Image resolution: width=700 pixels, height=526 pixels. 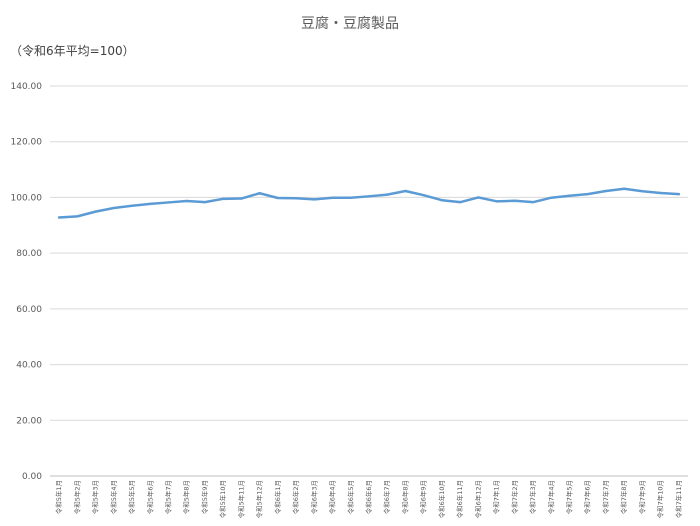 What do you see at coordinates (459, 499) in the screenshot?
I see `x-tick-label: 令和6年11月` at bounding box center [459, 499].